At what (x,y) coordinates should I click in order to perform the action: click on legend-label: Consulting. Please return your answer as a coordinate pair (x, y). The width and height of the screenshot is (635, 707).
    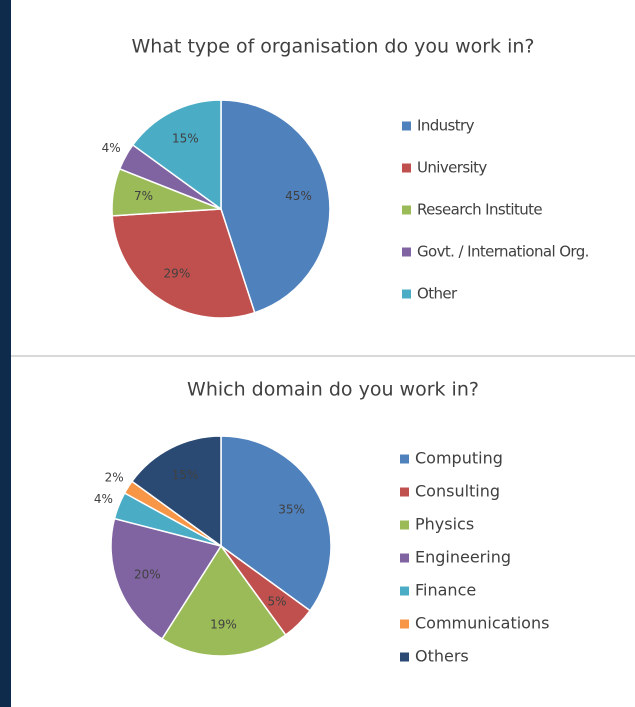
    Looking at the image, I should click on (457, 491).